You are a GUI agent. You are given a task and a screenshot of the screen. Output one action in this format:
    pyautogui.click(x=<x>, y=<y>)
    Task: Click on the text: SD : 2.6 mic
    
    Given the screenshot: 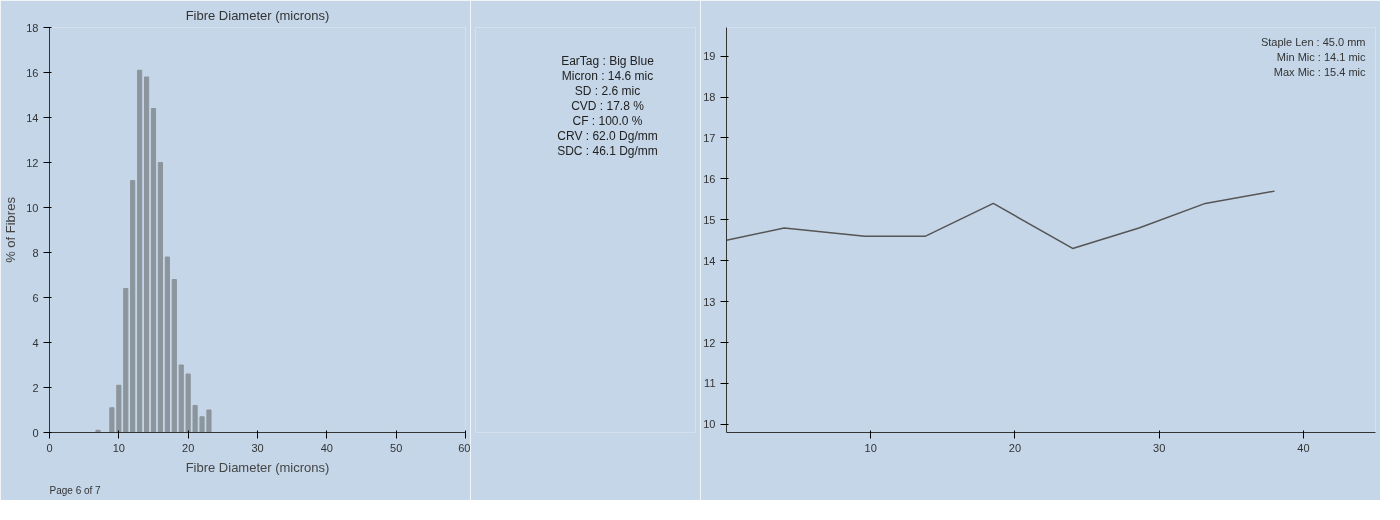 What is the action you would take?
    pyautogui.click(x=607, y=91)
    